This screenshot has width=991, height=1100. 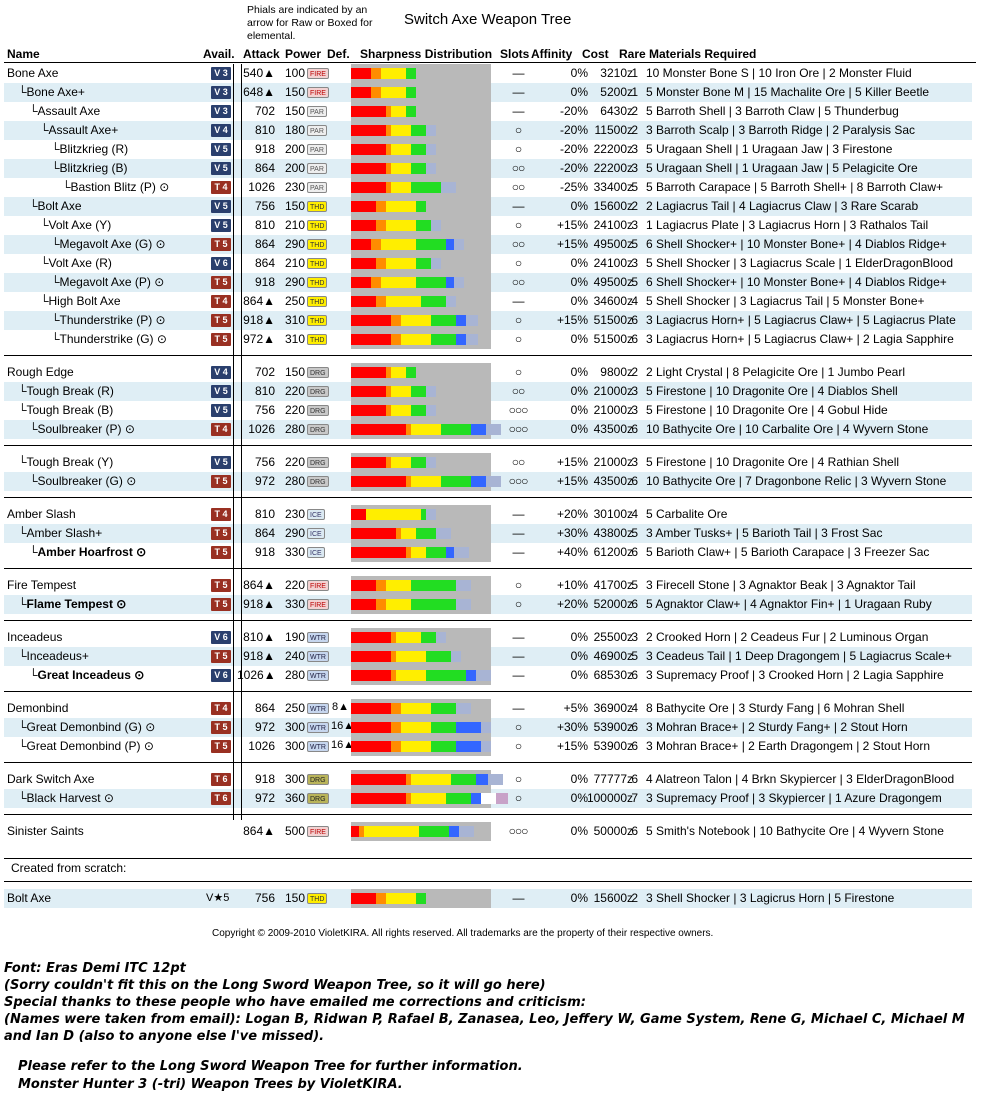 I want to click on cost-value: 41700z, so click(x=613, y=585).